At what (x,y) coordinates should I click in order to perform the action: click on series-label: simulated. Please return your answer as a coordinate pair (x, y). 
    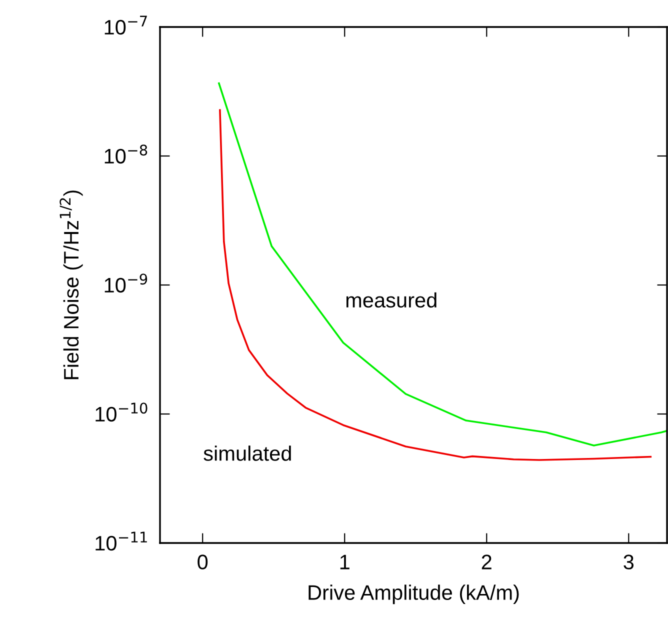
    Looking at the image, I should click on (247, 453).